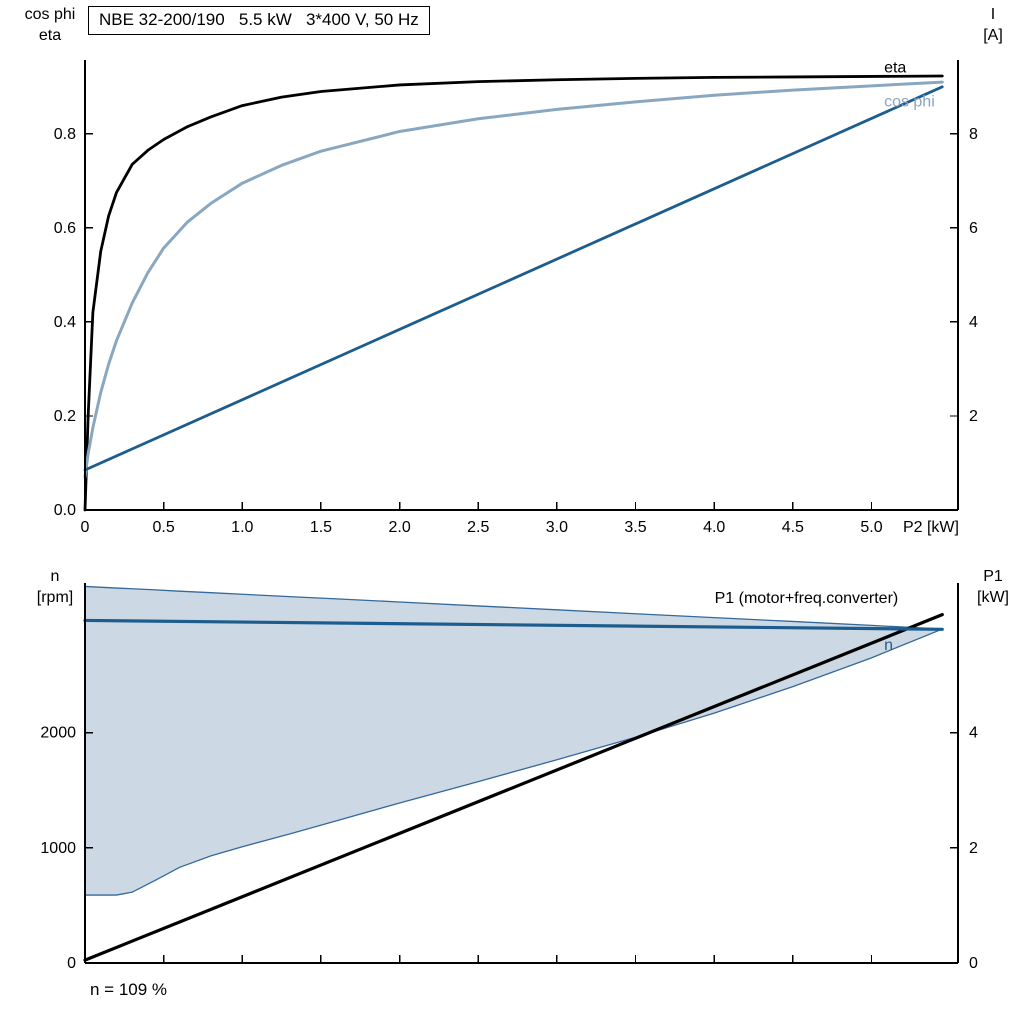  What do you see at coordinates (871, 527) in the screenshot?
I see `x-tick-label: 5.0` at bounding box center [871, 527].